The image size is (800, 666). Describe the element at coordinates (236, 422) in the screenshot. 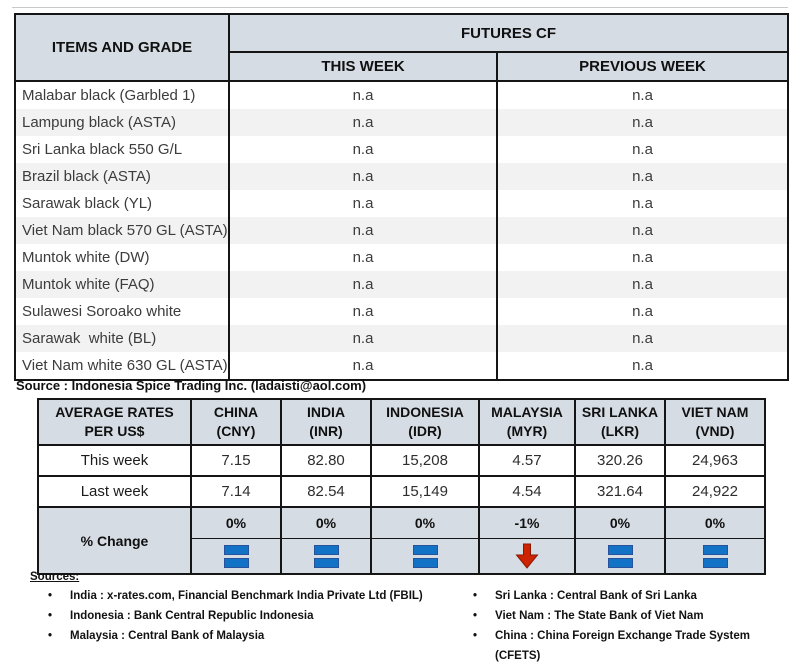

I see `column-header-china: CHINA (CNY)` at that location.